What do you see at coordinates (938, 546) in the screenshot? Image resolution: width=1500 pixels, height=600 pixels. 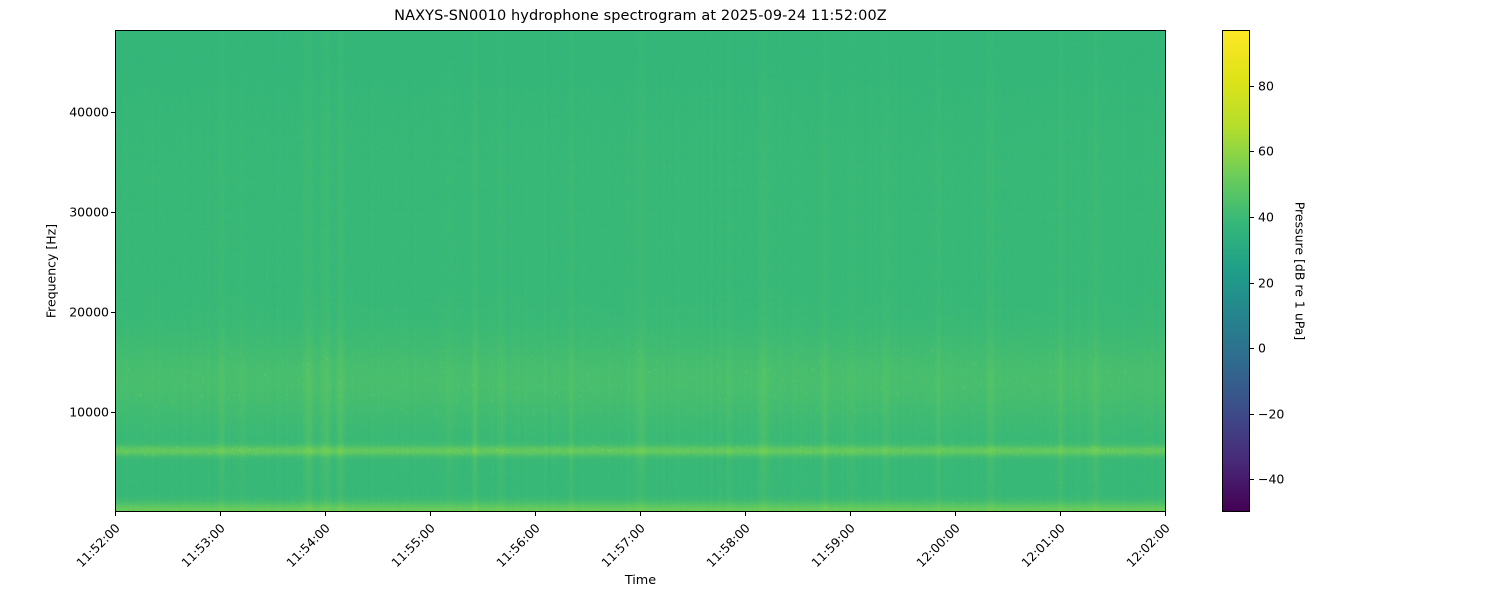 I see `x-tick-label: 12:00:00` at bounding box center [938, 546].